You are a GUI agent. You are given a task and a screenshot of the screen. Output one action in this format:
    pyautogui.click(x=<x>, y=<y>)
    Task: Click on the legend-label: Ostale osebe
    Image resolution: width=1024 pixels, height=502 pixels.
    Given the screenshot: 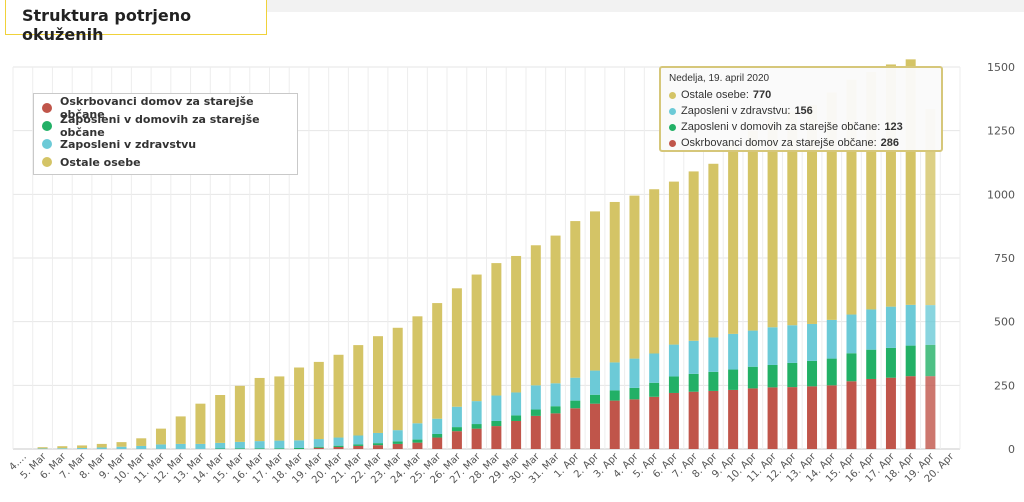 What is the action you would take?
    pyautogui.click(x=100, y=162)
    